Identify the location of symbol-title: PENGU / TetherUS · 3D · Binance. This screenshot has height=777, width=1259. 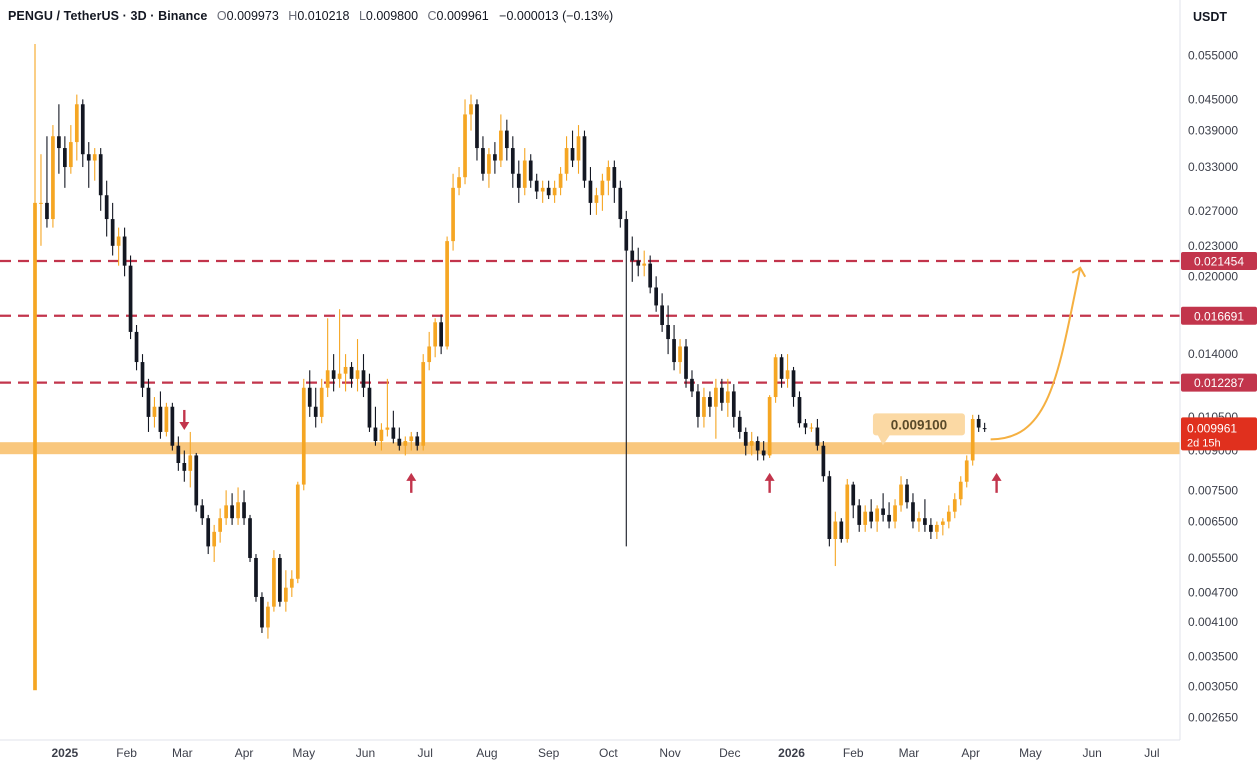
(108, 16).